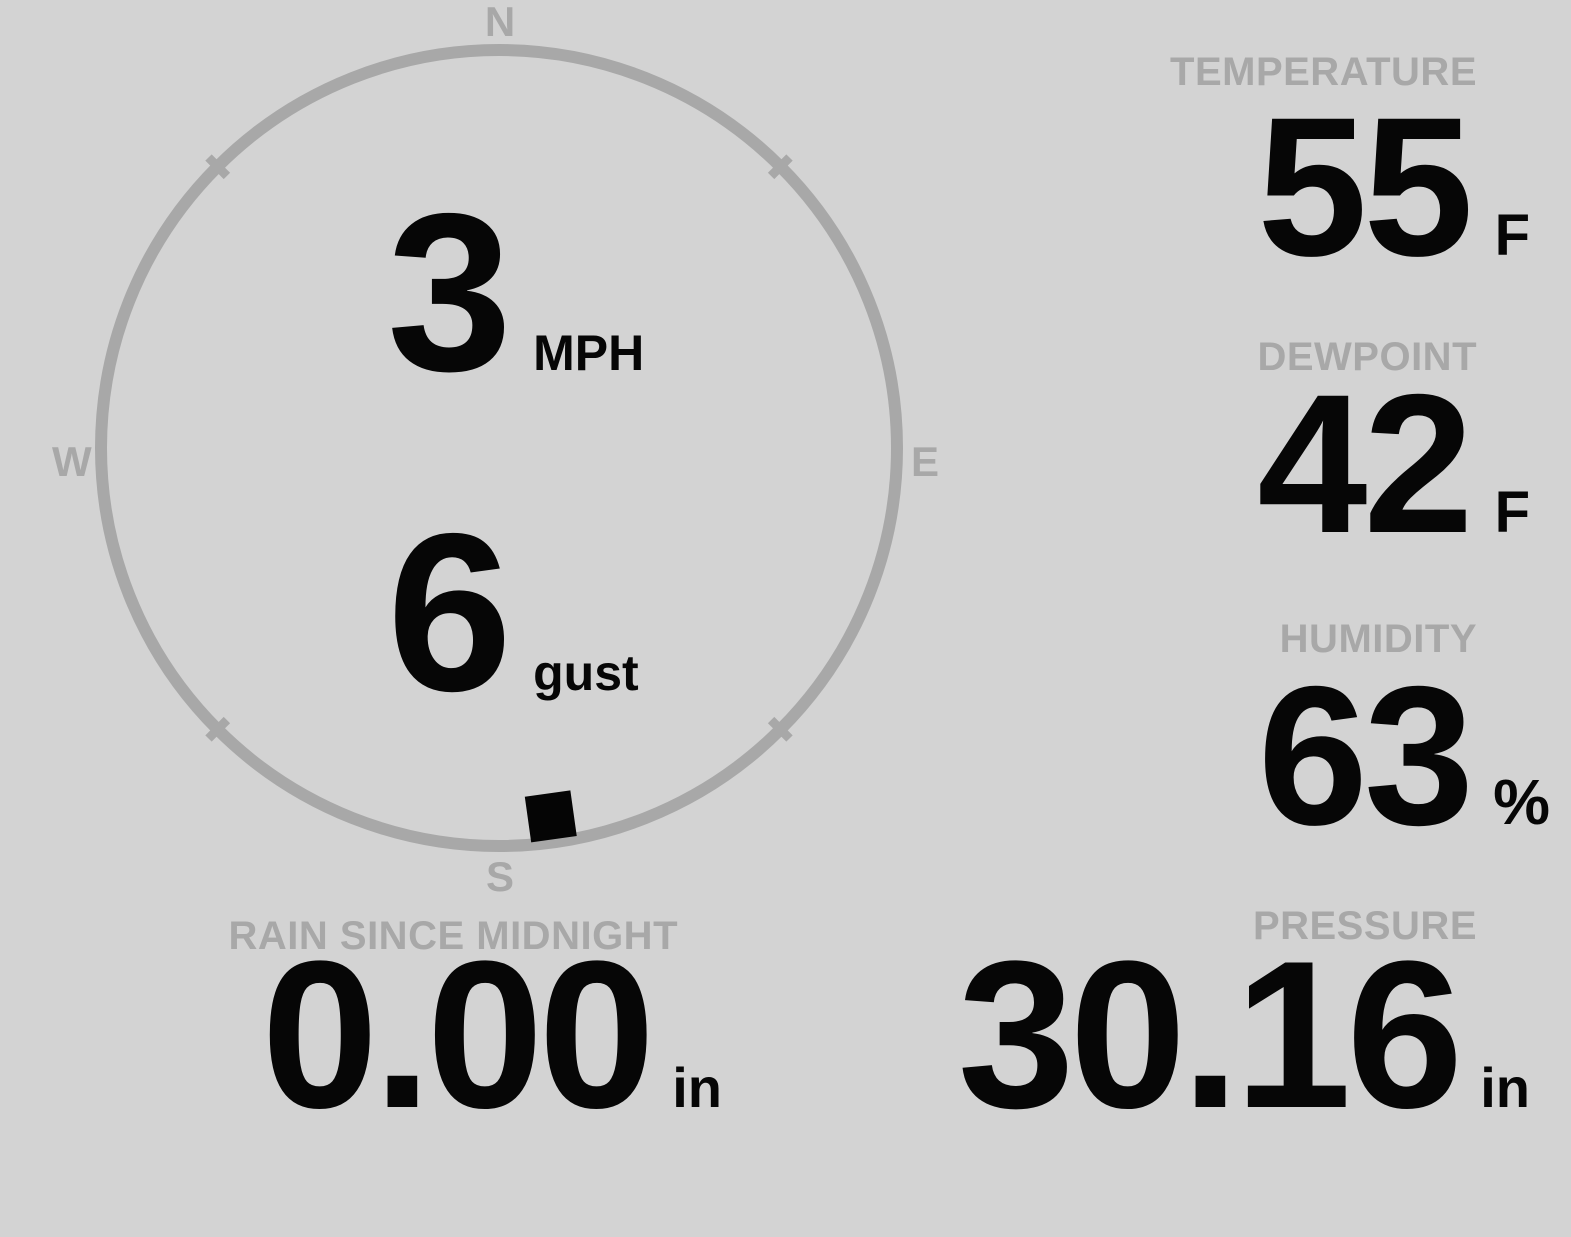  What do you see at coordinates (1367, 357) in the screenshot?
I see `dewpoint-label: DEWPOINT` at bounding box center [1367, 357].